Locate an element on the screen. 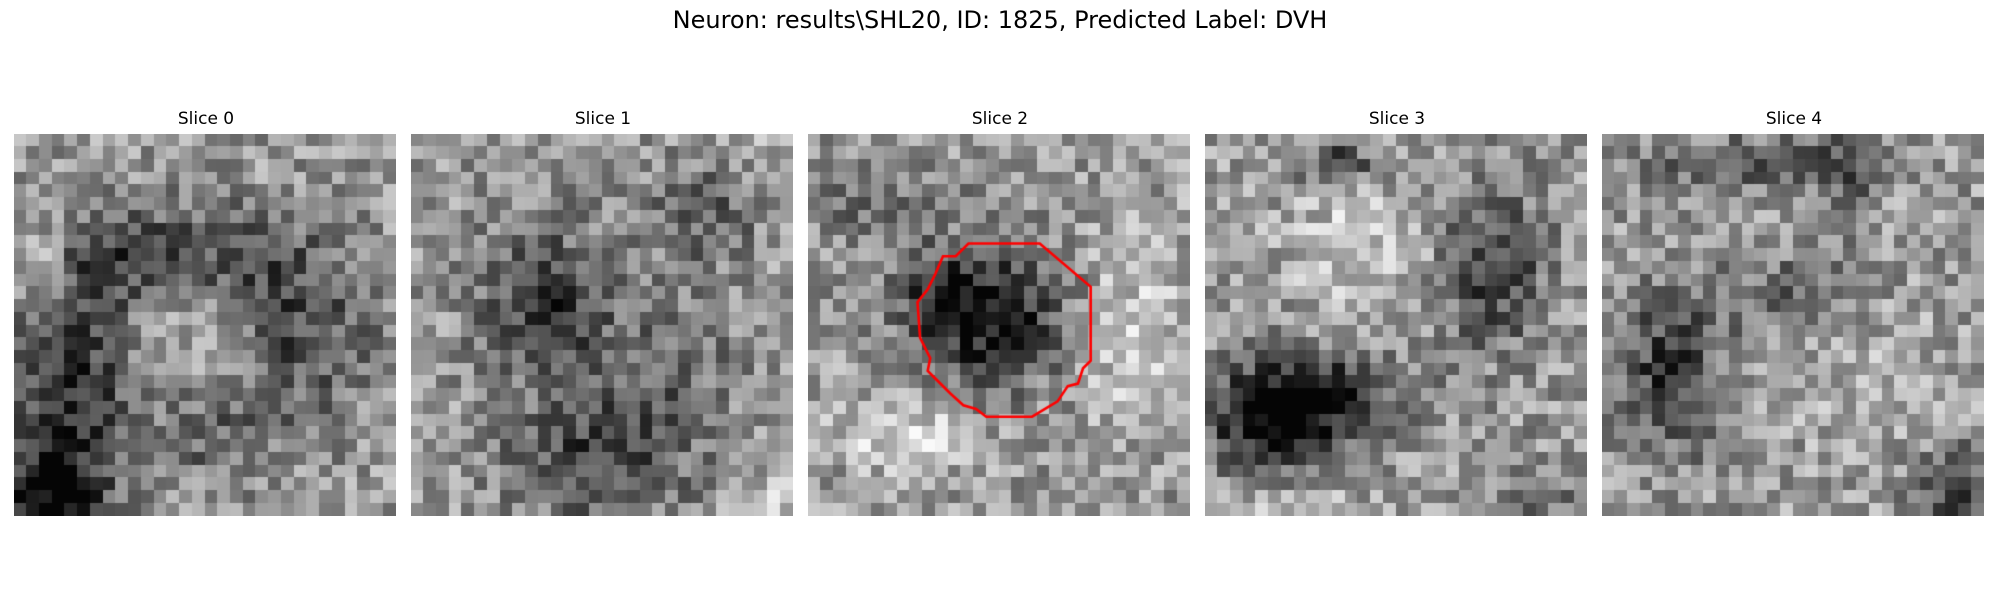  slice-title: Slice 1 is located at coordinates (603, 119).